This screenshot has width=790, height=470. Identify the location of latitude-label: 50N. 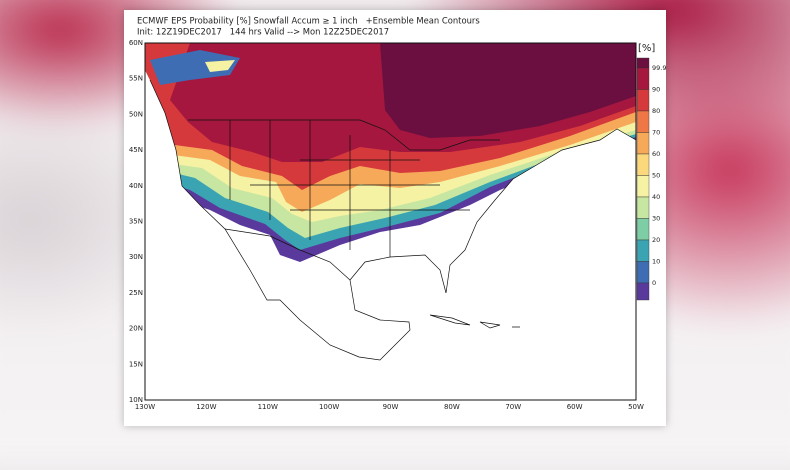
(136, 114).